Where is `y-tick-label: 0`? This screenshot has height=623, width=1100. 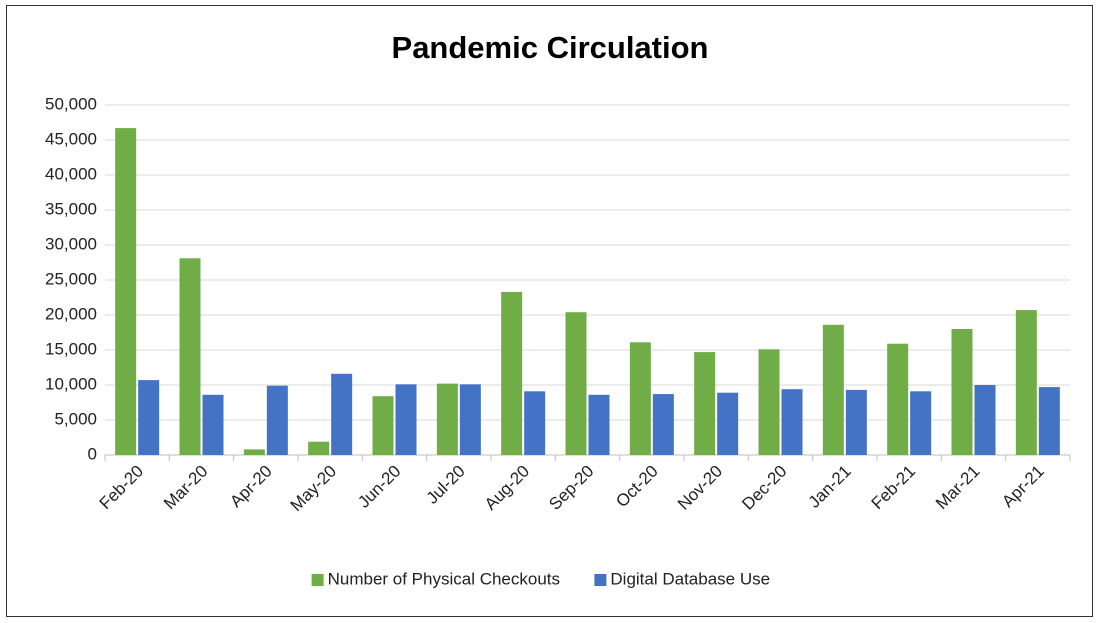
y-tick-label: 0 is located at coordinates (92, 453).